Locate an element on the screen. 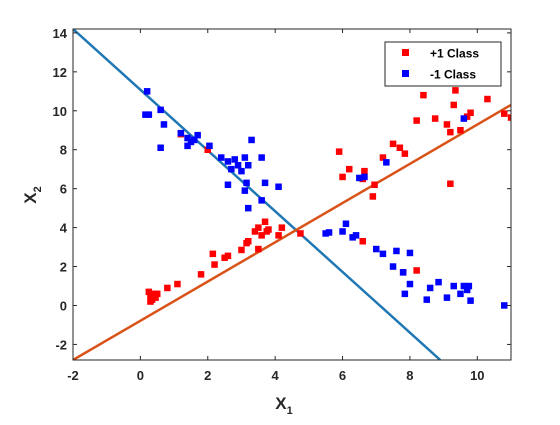 The image size is (560, 425). y-axis-label-subscript: 2 is located at coordinates (38, 189).